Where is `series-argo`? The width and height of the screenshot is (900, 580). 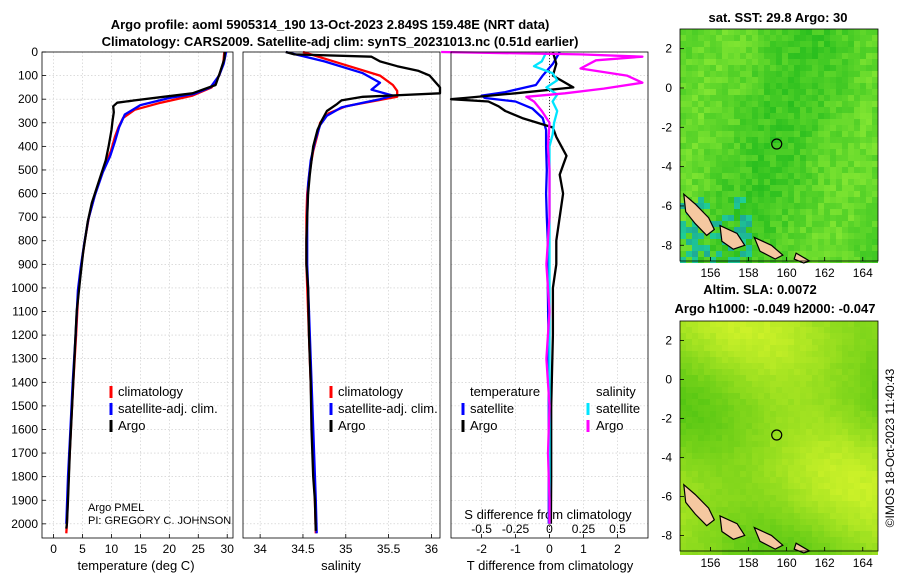
series-argo is located at coordinates (363, 290).